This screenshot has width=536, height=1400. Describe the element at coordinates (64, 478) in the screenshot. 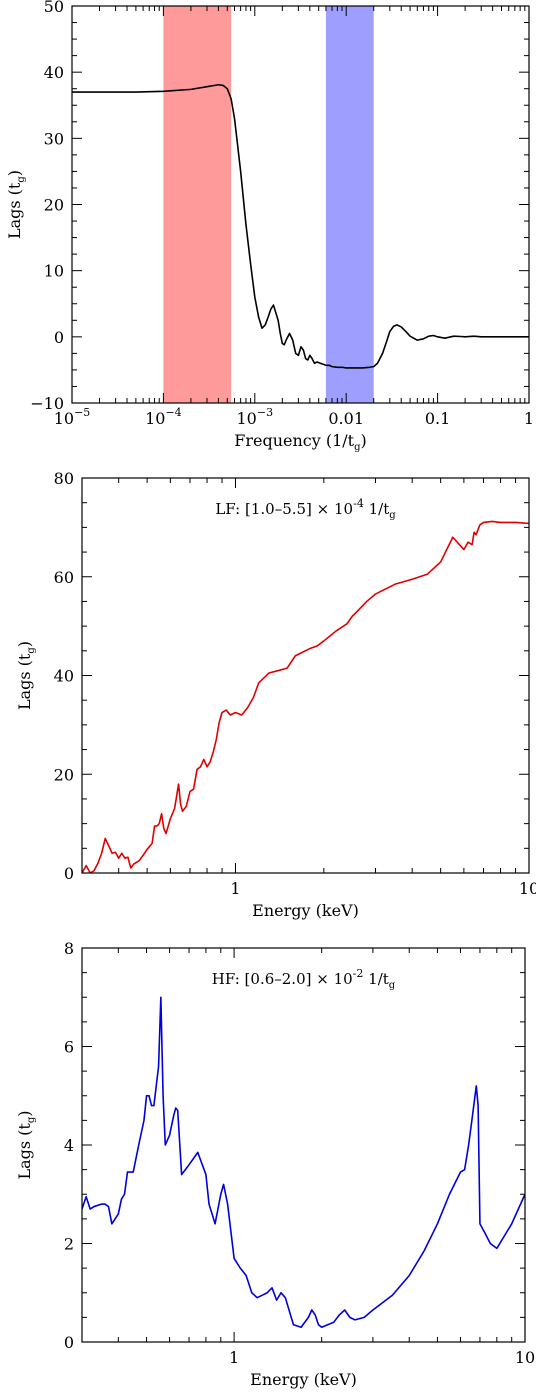

I see `y-tick-label: 80` at that location.